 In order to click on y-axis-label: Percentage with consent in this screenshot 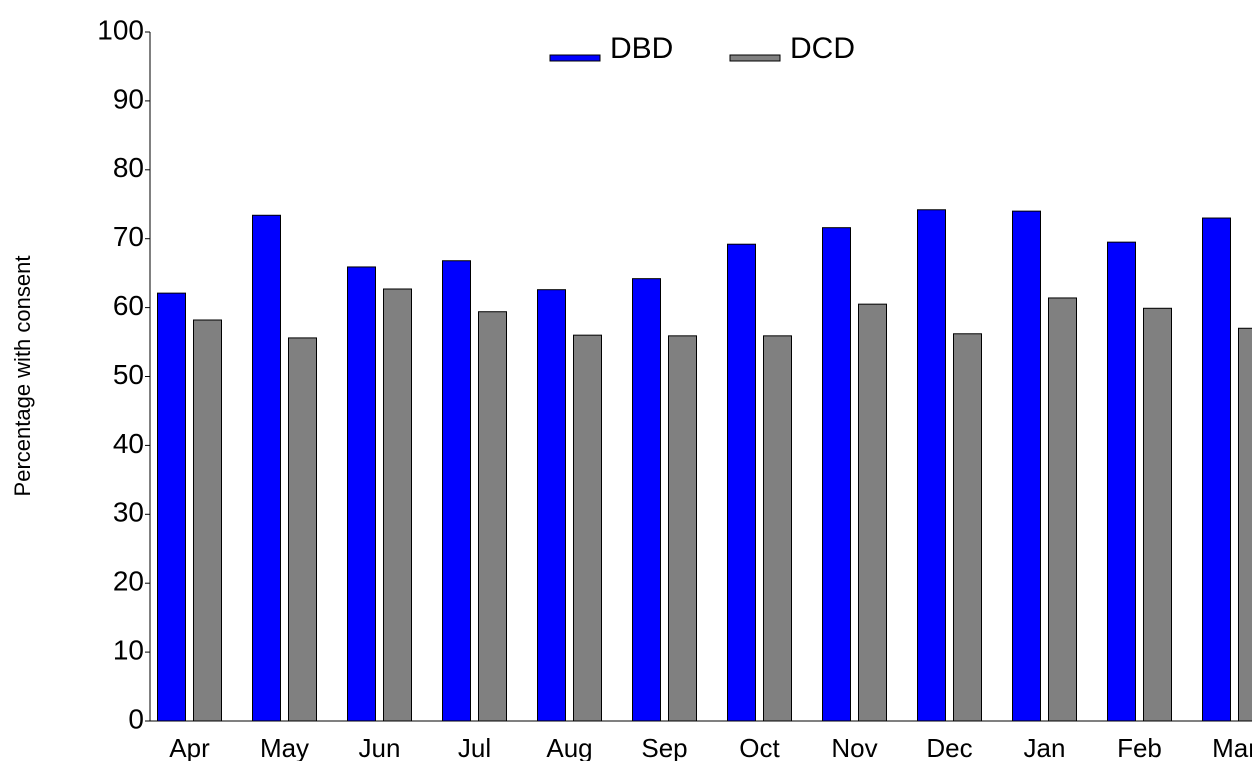, I will do `click(22, 376)`.